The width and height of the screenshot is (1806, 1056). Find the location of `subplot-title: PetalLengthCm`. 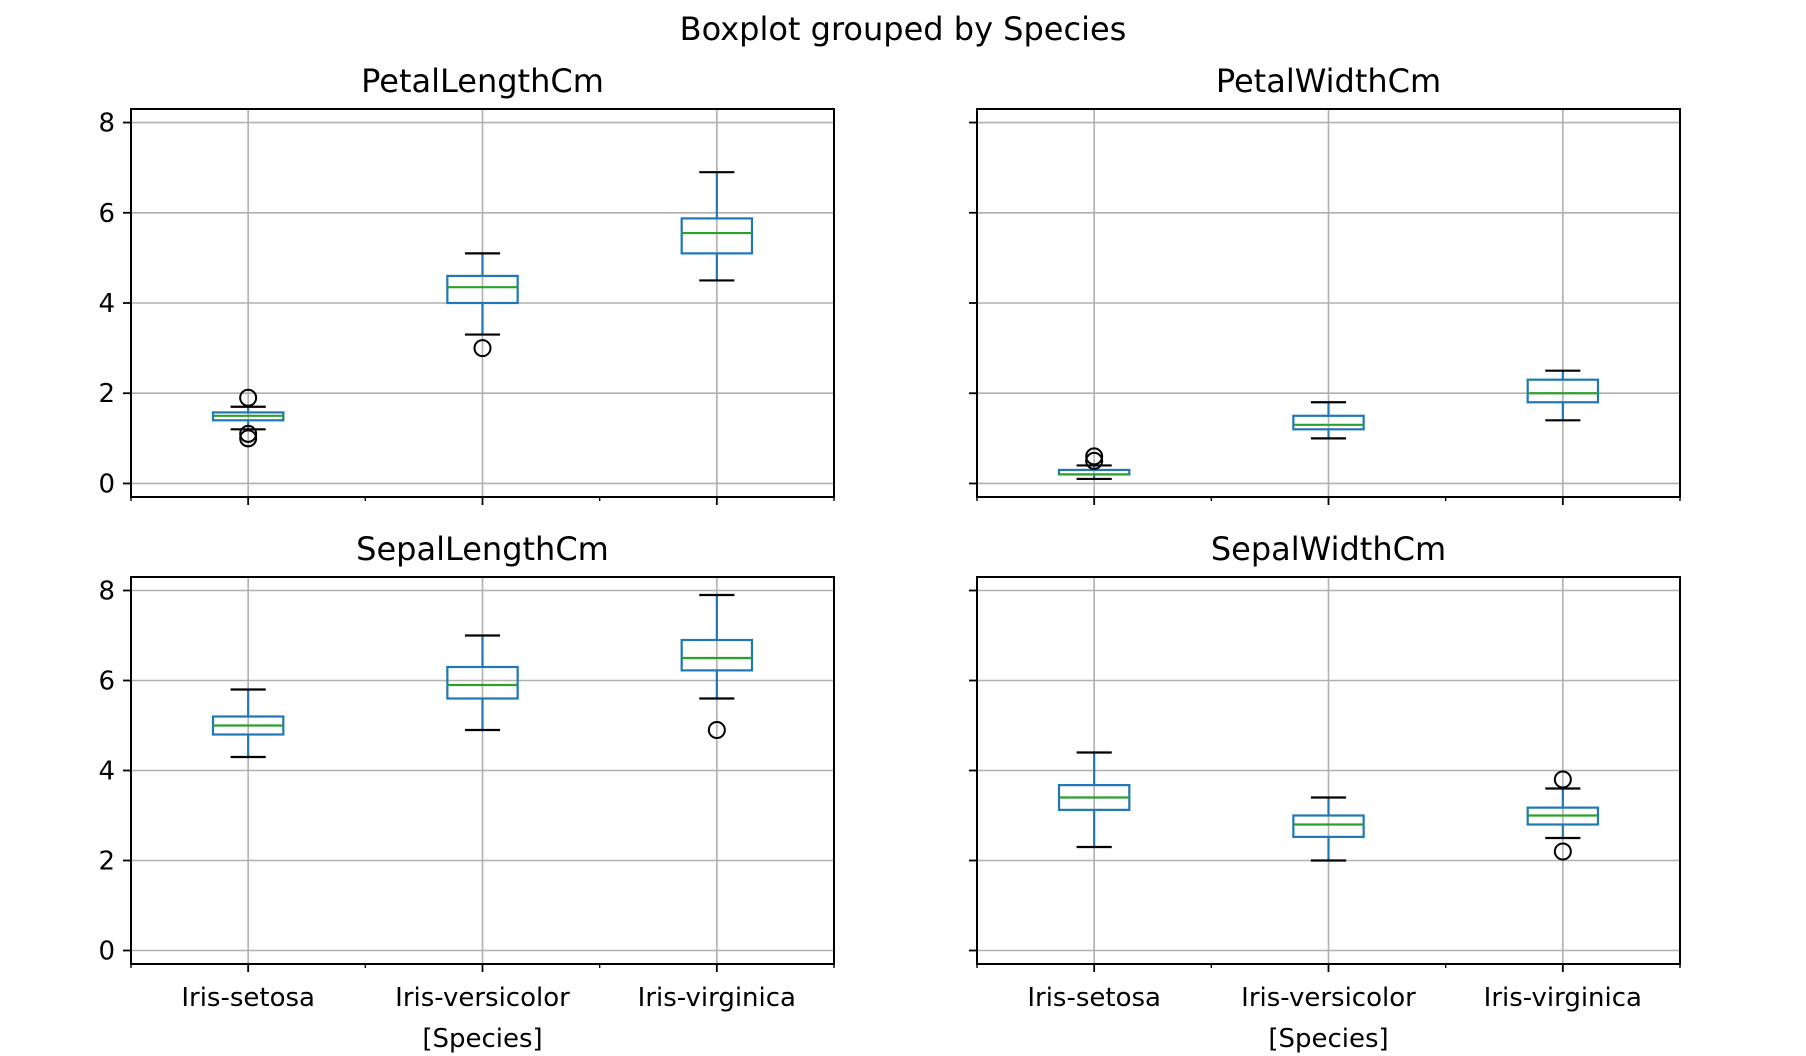

subplot-title: PetalLengthCm is located at coordinates (482, 81).